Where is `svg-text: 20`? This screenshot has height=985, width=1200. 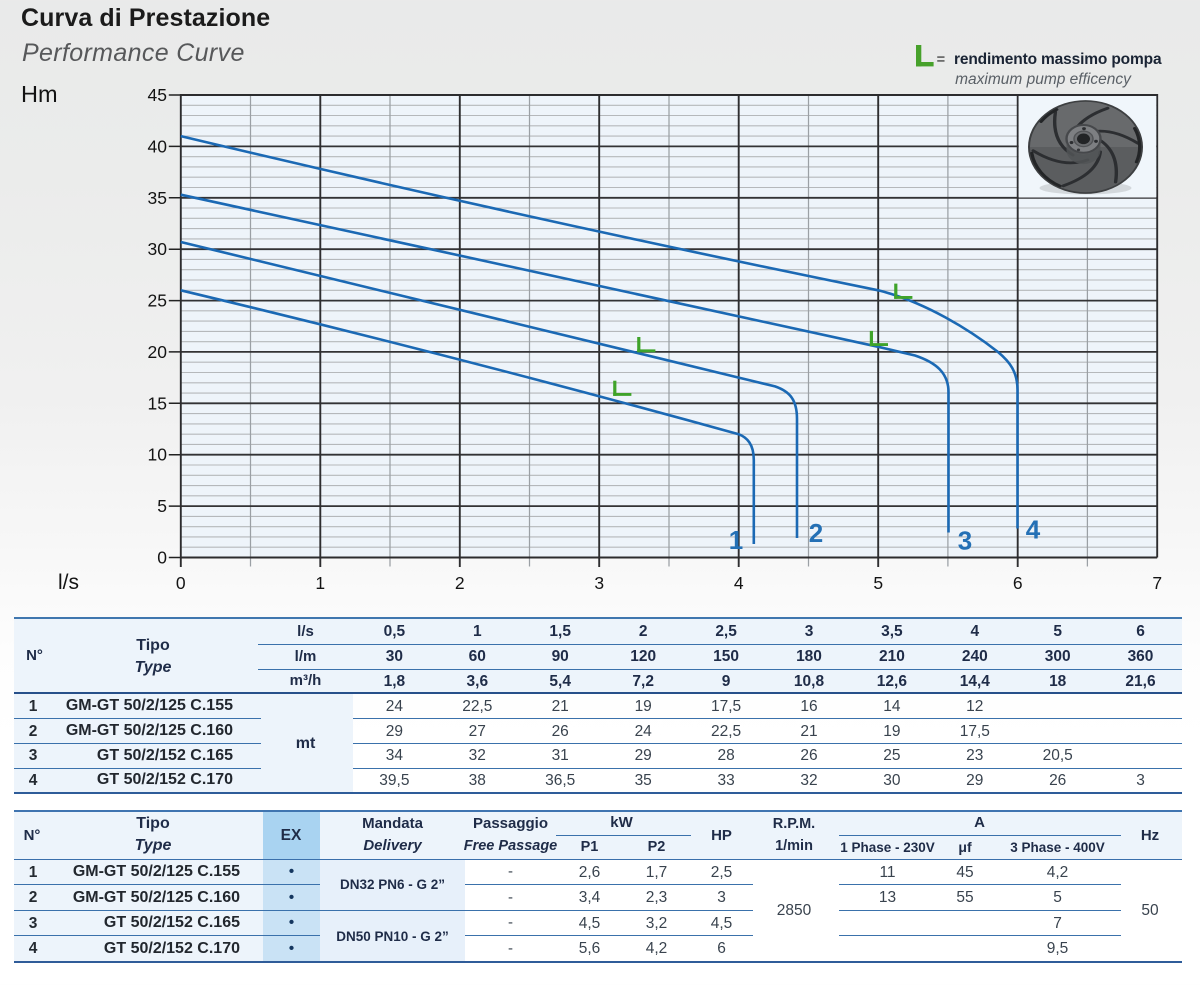 svg-text: 20 is located at coordinates (158, 352).